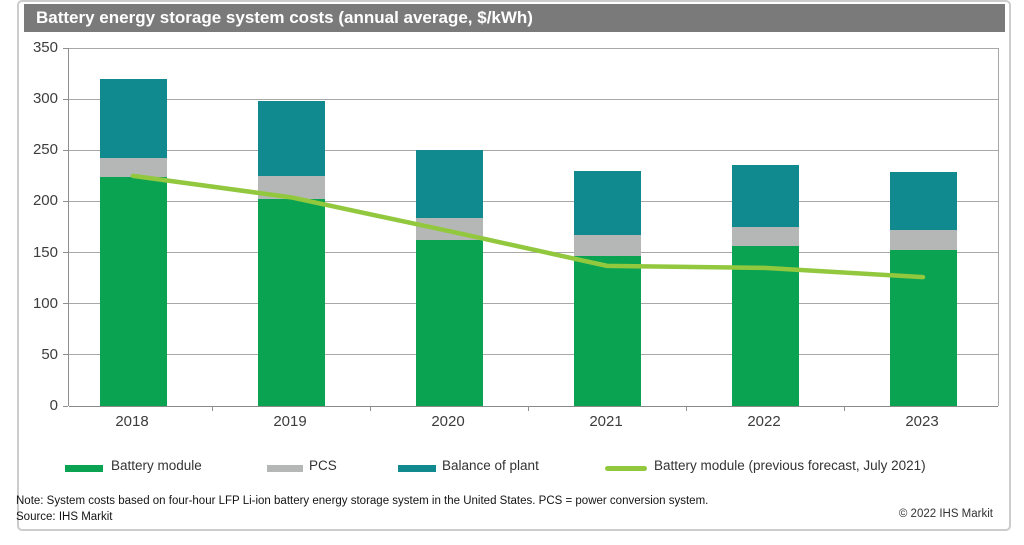 This screenshot has width=1024, height=545. I want to click on x-tick-label-2021: 2021, so click(606, 421).